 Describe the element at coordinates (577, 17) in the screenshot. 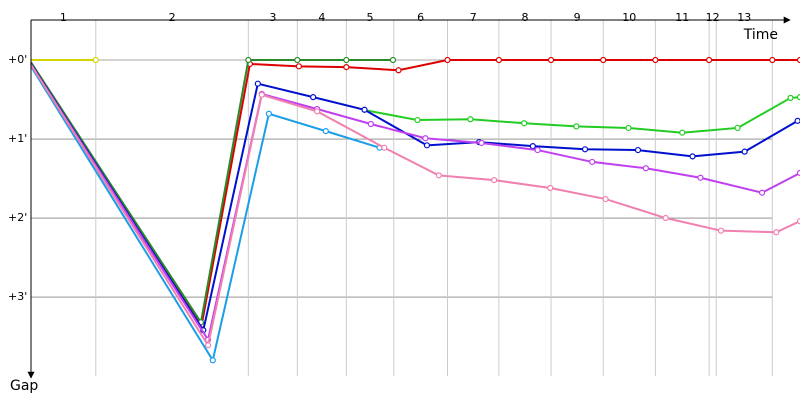

I see `lap-label: 9` at that location.